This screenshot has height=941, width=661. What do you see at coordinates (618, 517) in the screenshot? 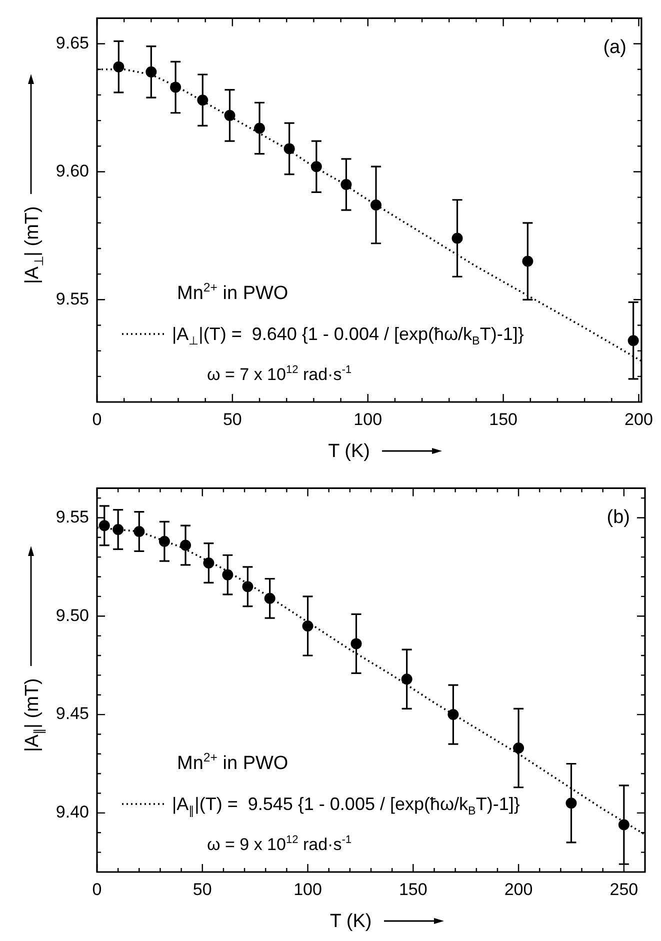
I see `annotation: (b)` at bounding box center [618, 517].